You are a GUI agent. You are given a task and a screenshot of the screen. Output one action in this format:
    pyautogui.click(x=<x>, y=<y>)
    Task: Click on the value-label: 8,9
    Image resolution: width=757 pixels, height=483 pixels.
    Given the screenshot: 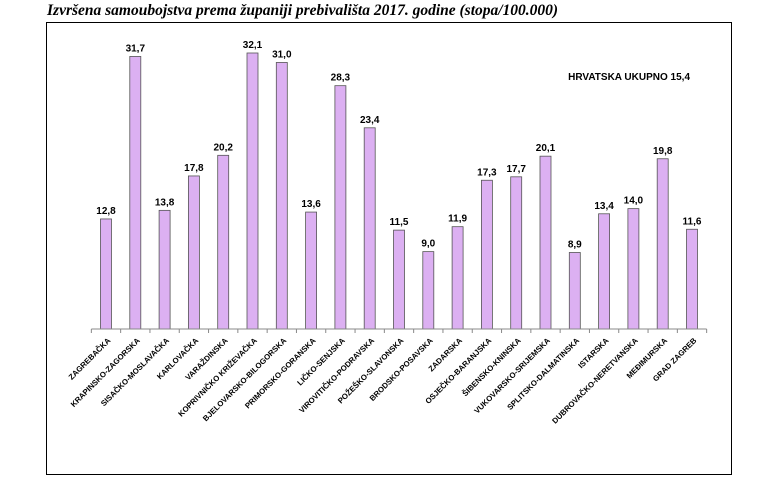 What is the action you would take?
    pyautogui.click(x=575, y=244)
    